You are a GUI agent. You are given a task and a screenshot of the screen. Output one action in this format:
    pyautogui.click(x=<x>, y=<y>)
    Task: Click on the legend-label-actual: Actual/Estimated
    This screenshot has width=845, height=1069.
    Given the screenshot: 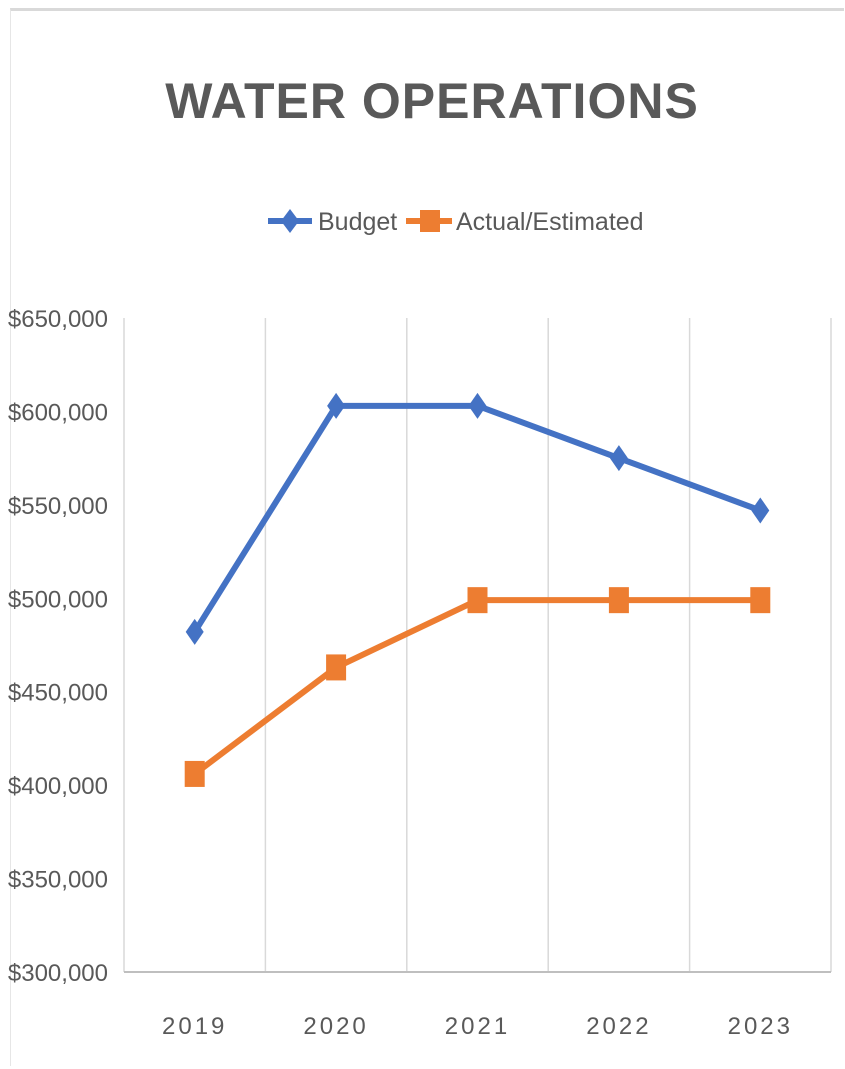 What is the action you would take?
    pyautogui.click(x=550, y=222)
    